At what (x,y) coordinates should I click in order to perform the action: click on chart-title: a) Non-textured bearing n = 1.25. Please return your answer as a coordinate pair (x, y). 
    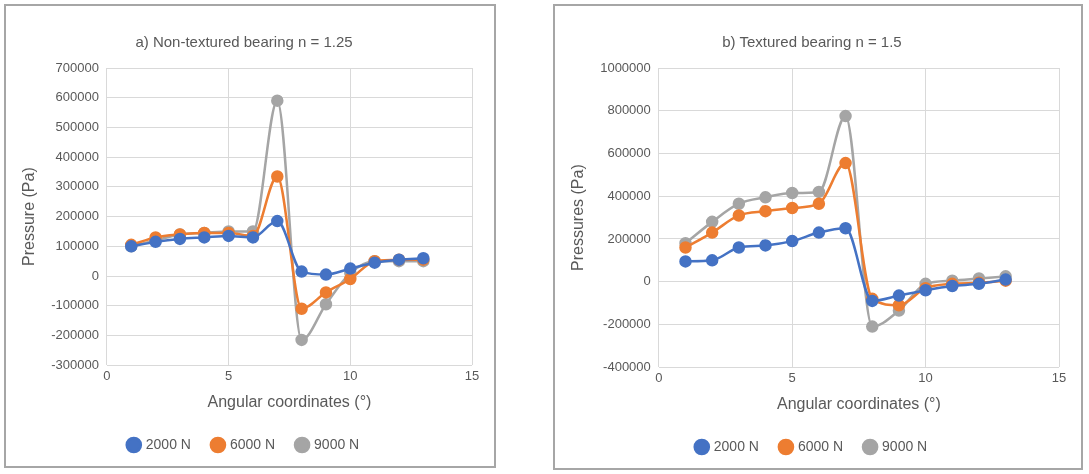
    Looking at the image, I should click on (244, 42).